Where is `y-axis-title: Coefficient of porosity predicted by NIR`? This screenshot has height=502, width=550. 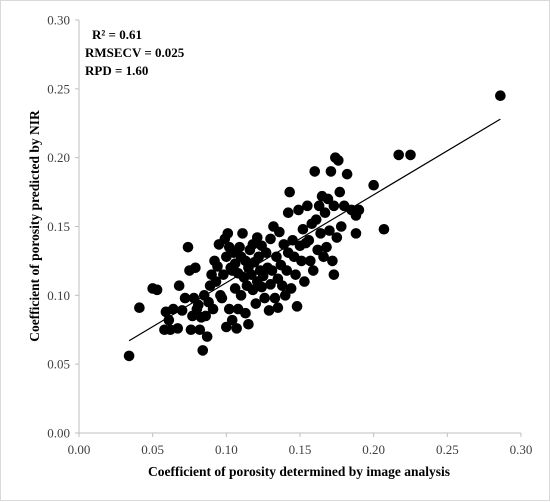 y-axis-title: Coefficient of porosity predicted by NIR is located at coordinates (34, 226).